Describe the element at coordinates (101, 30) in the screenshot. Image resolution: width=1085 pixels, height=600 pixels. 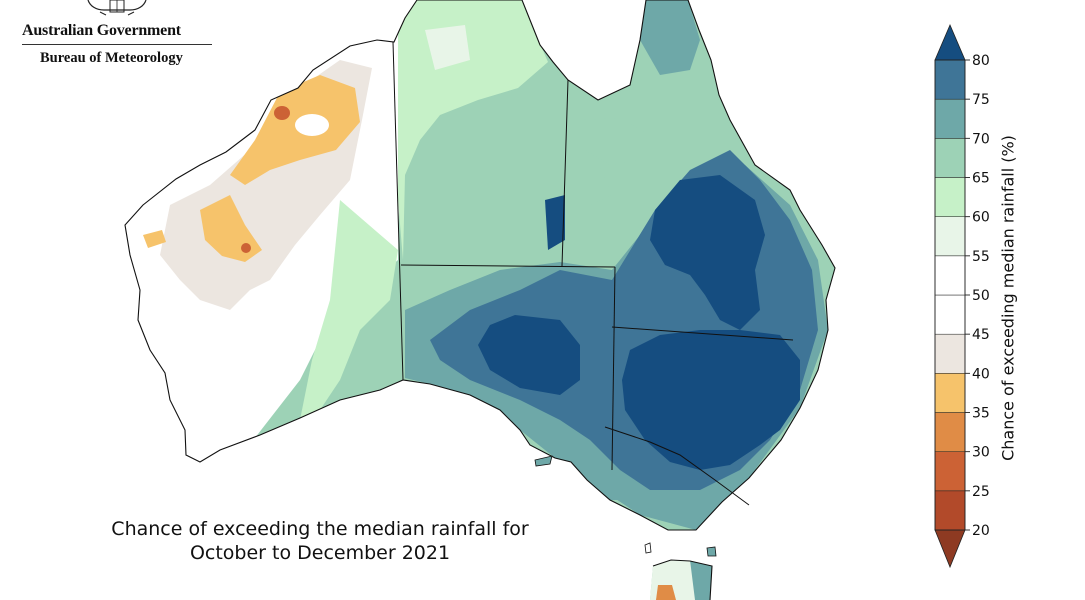
I see `agency-name: Australian Government` at that location.